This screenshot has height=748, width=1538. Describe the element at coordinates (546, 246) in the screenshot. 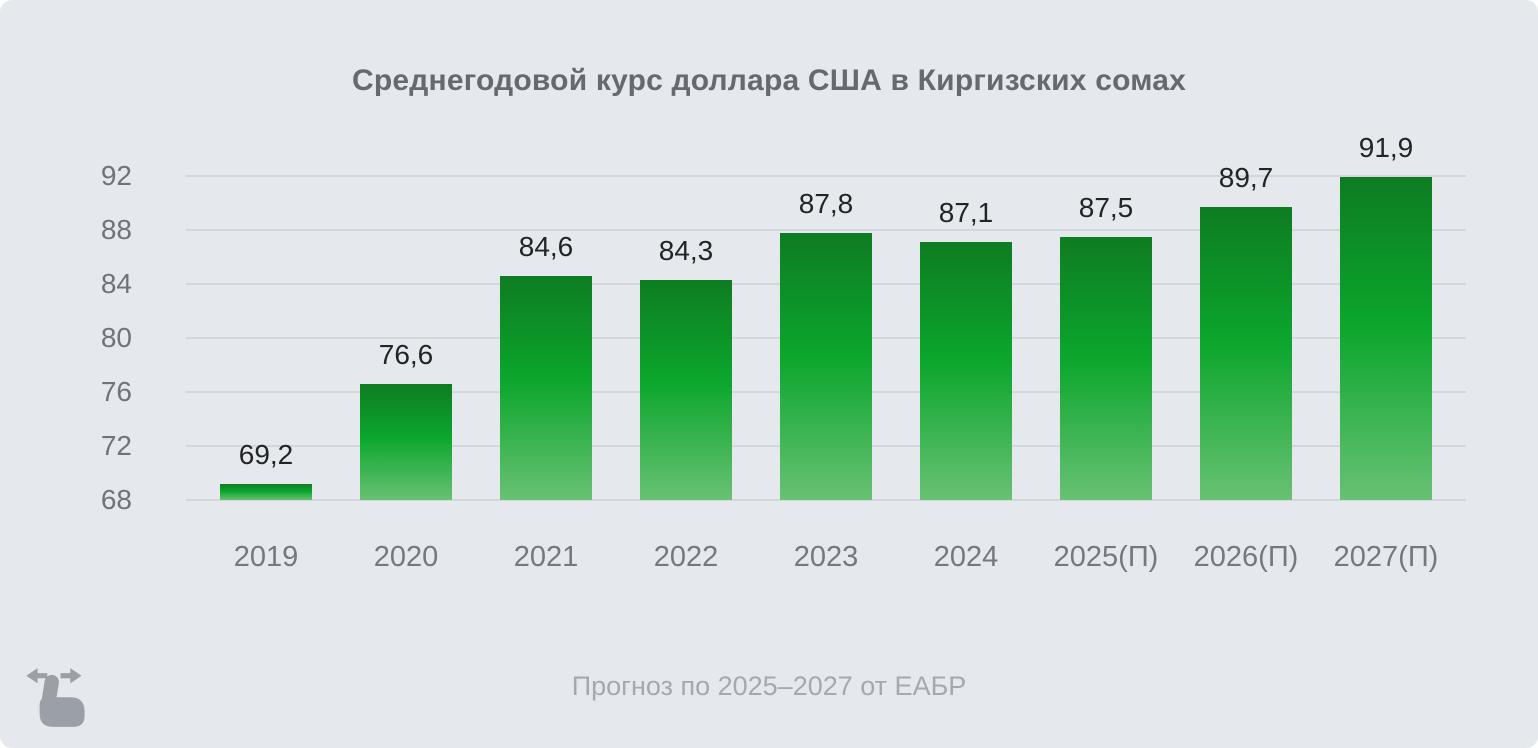

I see `value-label-2021: 84,6` at that location.